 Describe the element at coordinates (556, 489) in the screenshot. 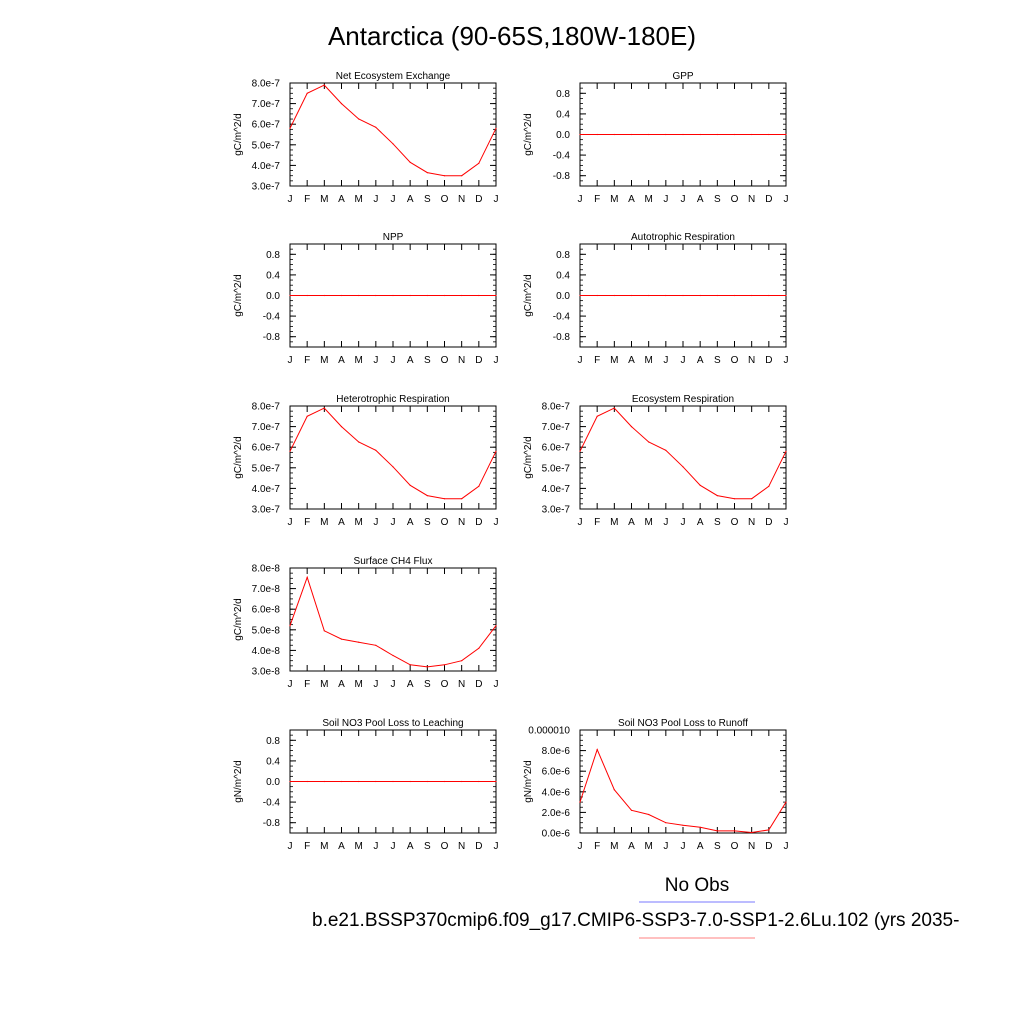

I see `y-tick-label: 4.0e-7` at that location.